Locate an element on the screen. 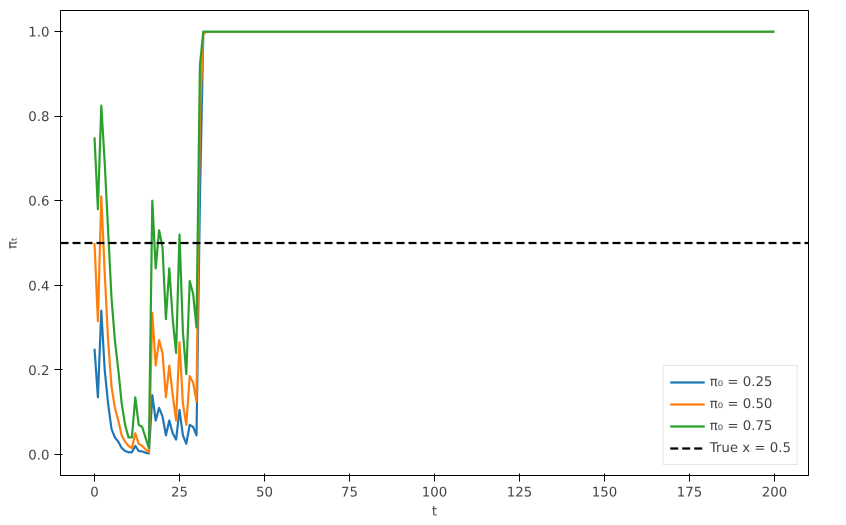  x-tick-label: 200 is located at coordinates (775, 493).